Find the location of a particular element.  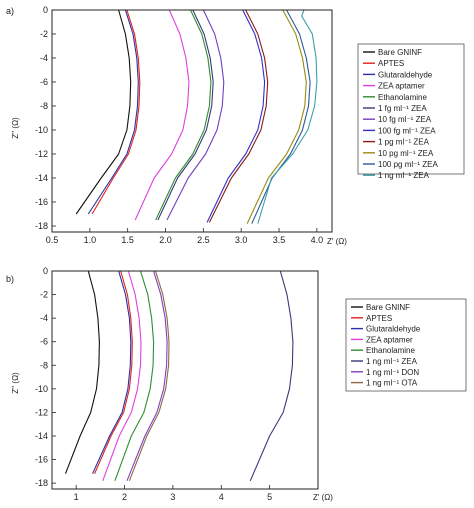

panel-b-series-ethanolamine is located at coordinates (134, 375).